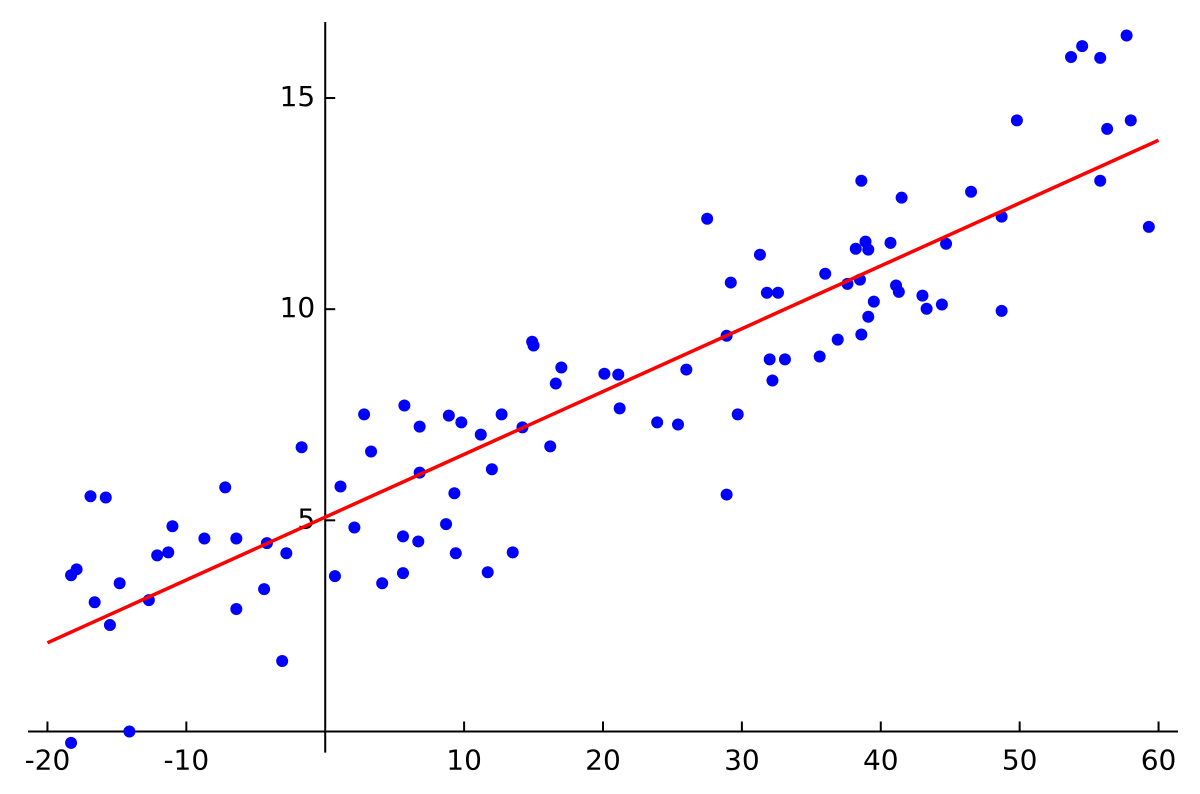  I want to click on x-tick-label: 10, so click(464, 759).